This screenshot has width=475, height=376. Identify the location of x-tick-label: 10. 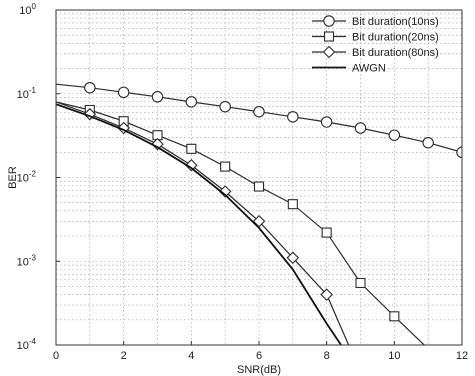
(394, 356).